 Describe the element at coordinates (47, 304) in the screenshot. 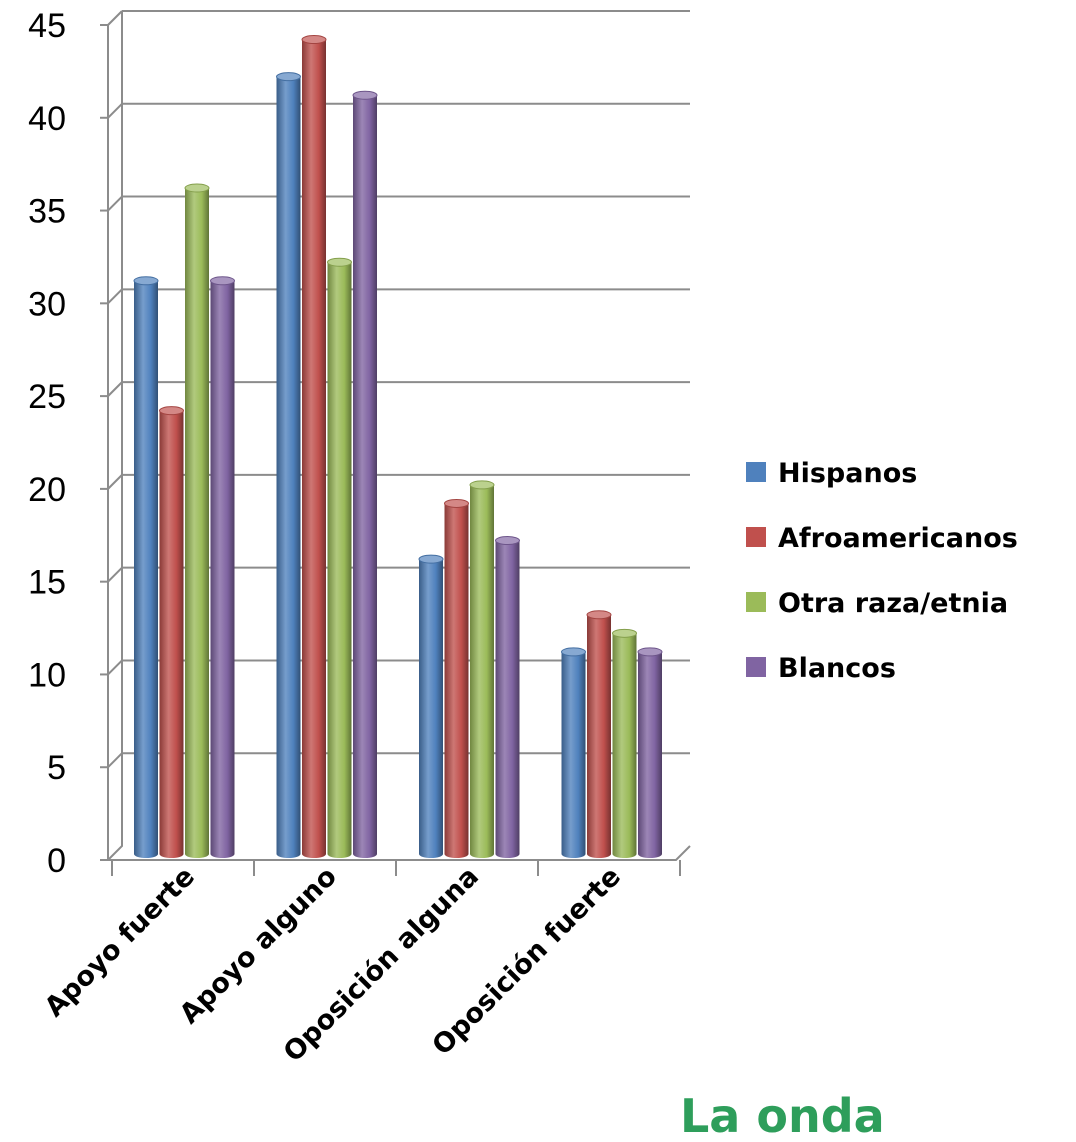

I see `y-tick-label: 30` at that location.